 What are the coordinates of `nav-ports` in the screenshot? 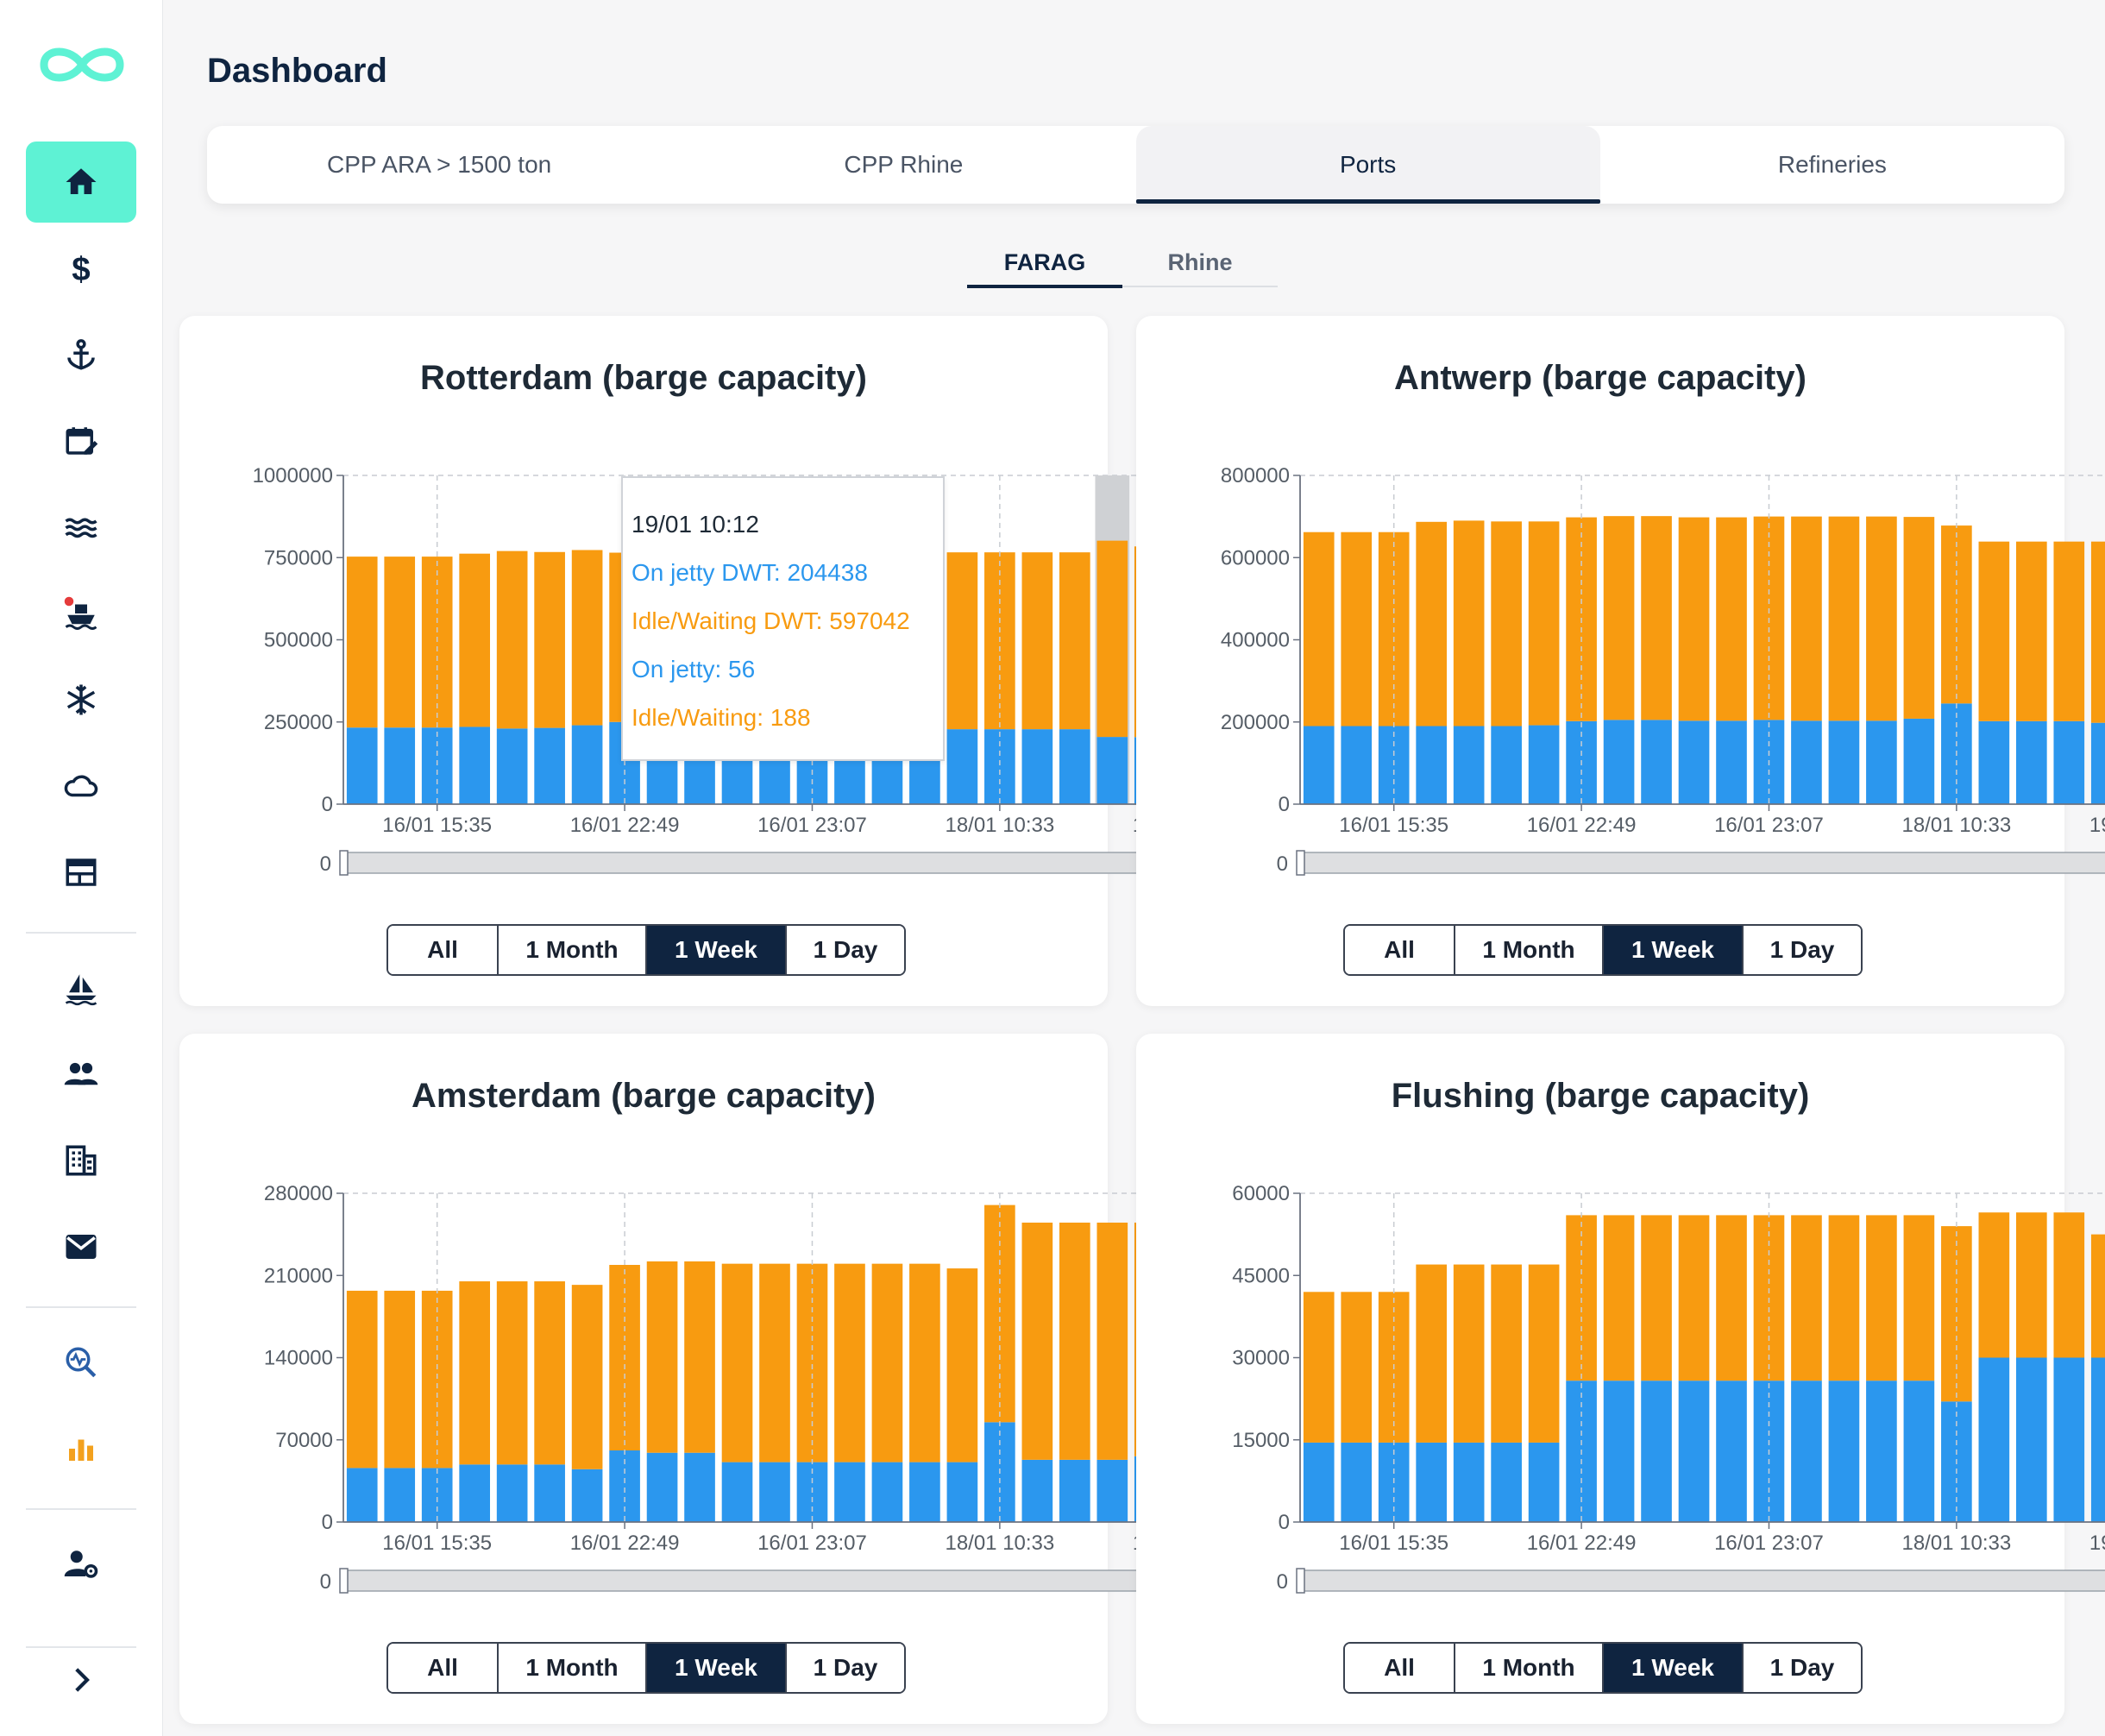 It's located at (81, 354).